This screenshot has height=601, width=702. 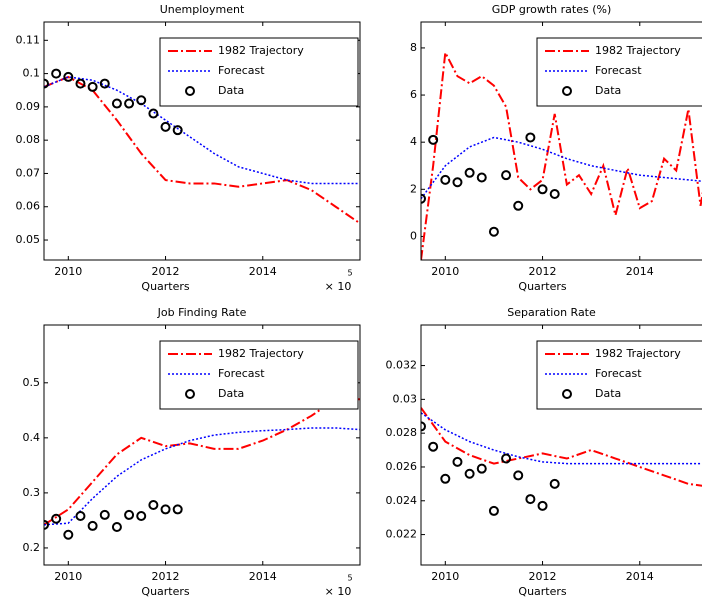 What do you see at coordinates (32, 437) in the screenshot?
I see `y-tick-label: 0.4` at bounding box center [32, 437].